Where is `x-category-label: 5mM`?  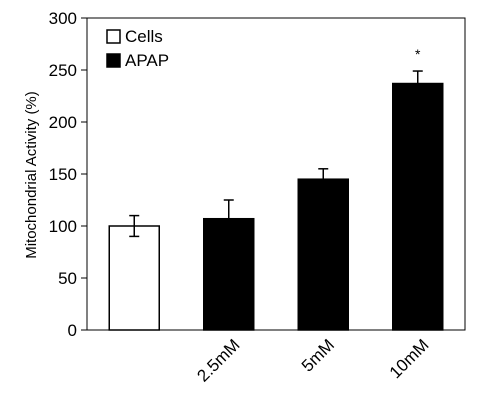
x-category-label: 5mM is located at coordinates (318, 355).